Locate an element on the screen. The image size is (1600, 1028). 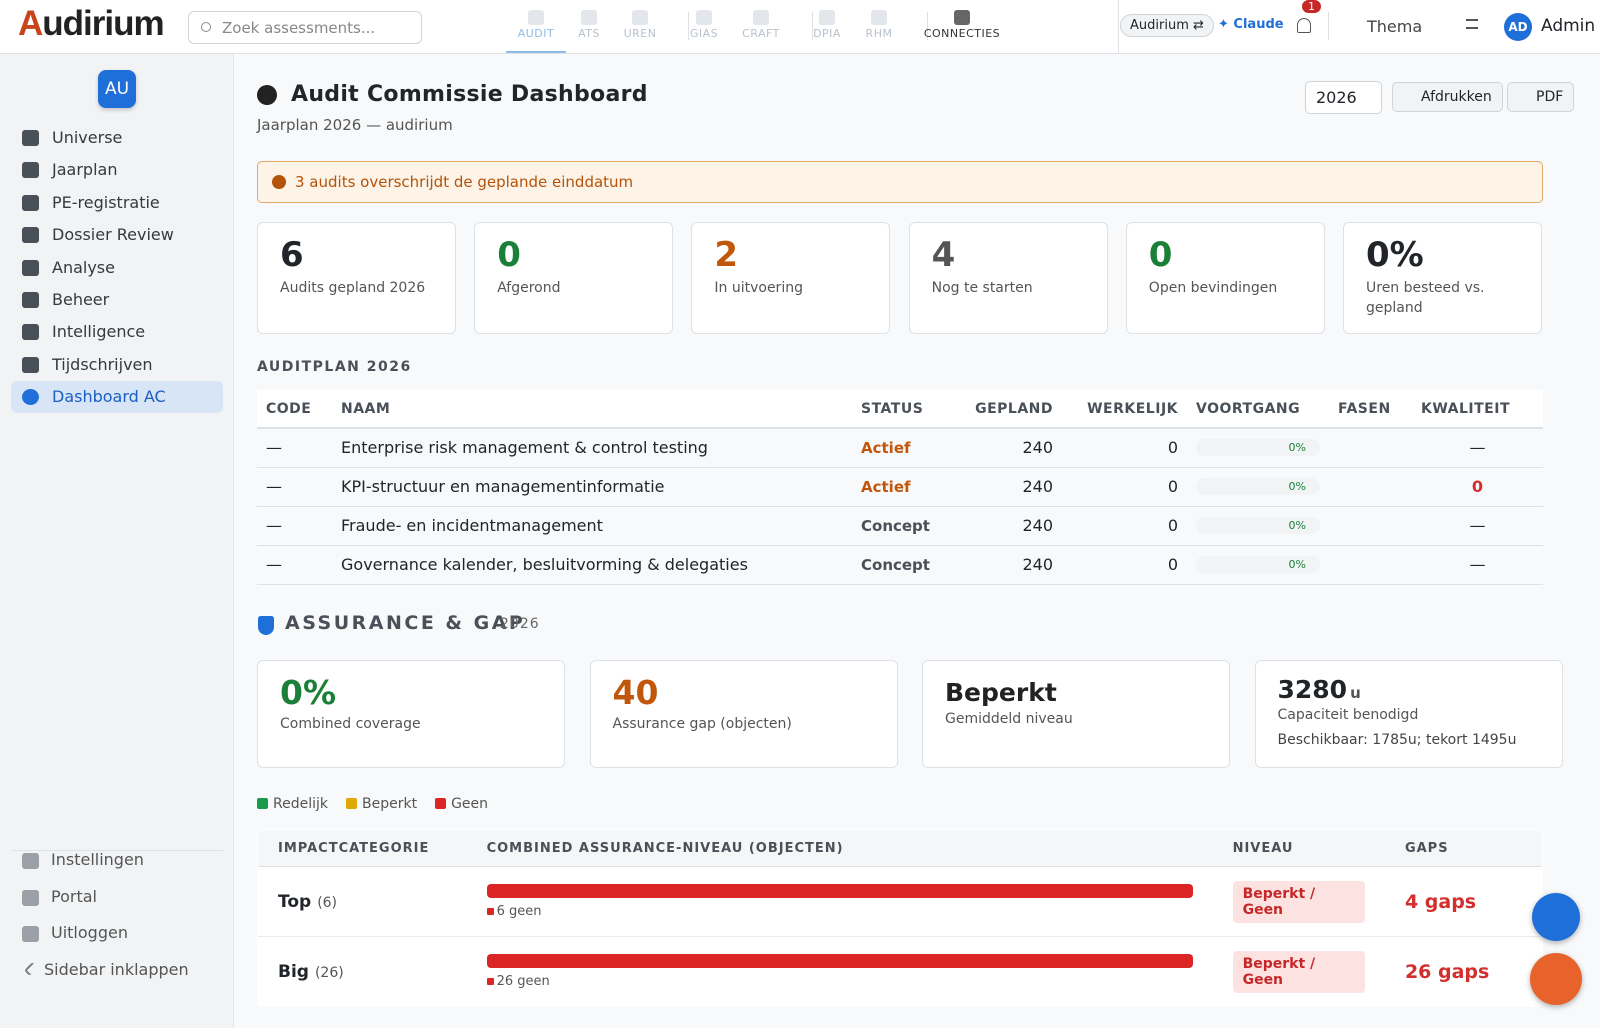
sidebar-item: PE-registratie is located at coordinates (117, 203).